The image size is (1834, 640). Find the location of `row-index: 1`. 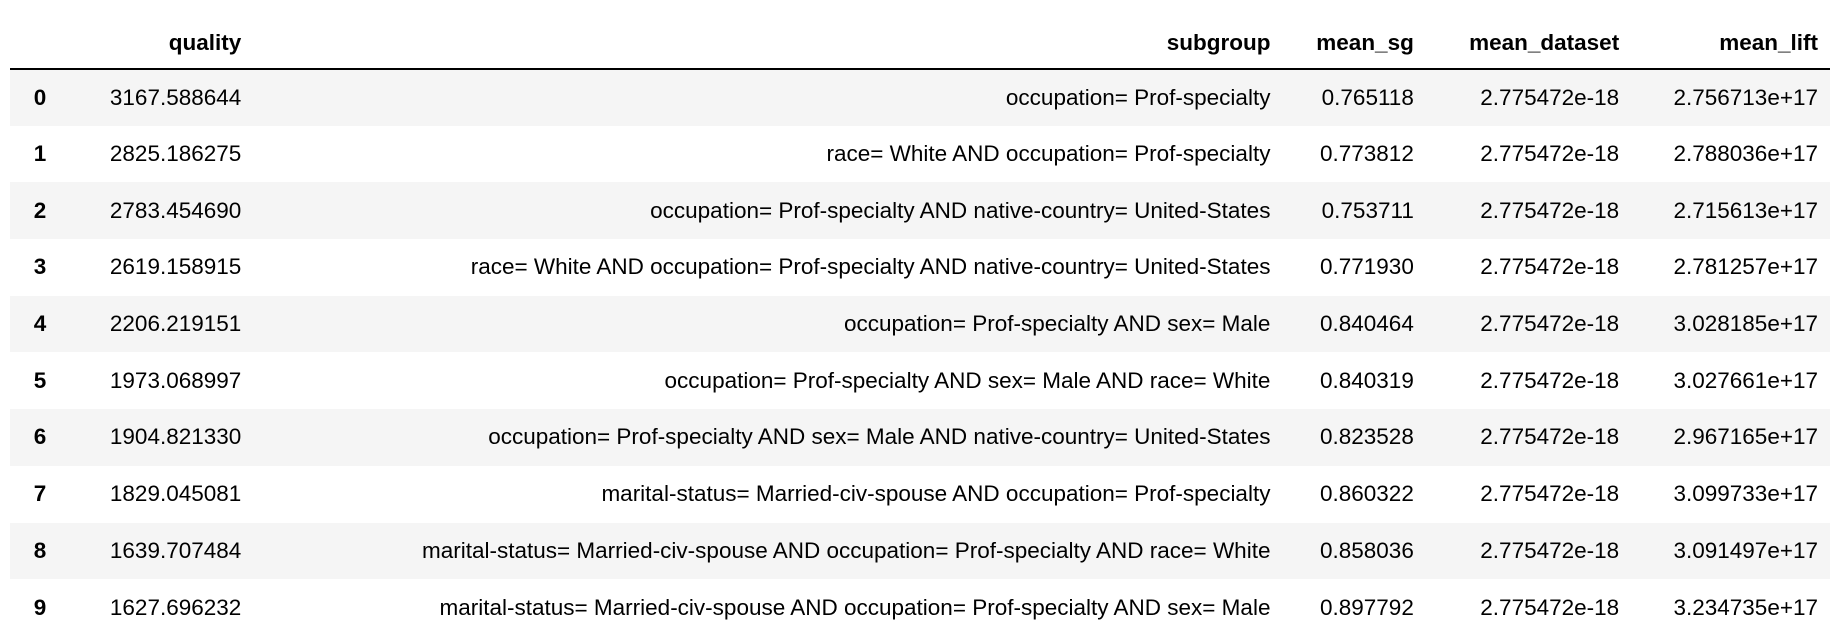

row-index: 1 is located at coordinates (40, 154).